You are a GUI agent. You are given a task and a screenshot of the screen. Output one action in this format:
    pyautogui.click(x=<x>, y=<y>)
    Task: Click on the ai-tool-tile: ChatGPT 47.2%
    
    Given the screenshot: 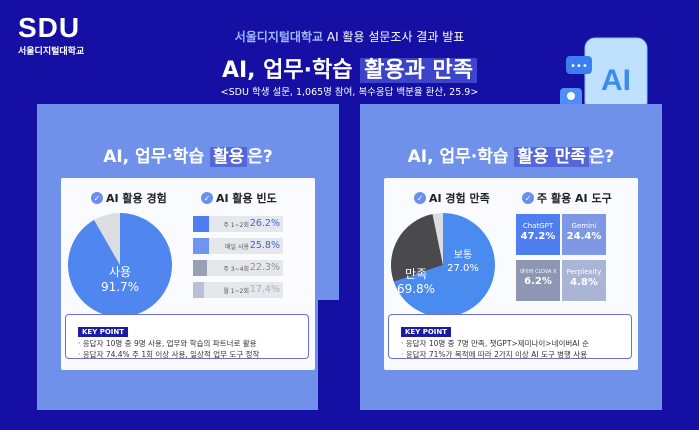 What is the action you would take?
    pyautogui.click(x=538, y=234)
    